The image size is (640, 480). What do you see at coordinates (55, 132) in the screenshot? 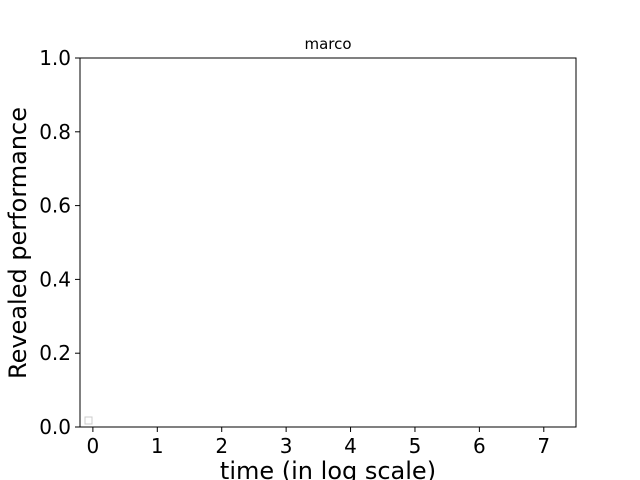
I see `y-tick-label: 0.8` at bounding box center [55, 132].